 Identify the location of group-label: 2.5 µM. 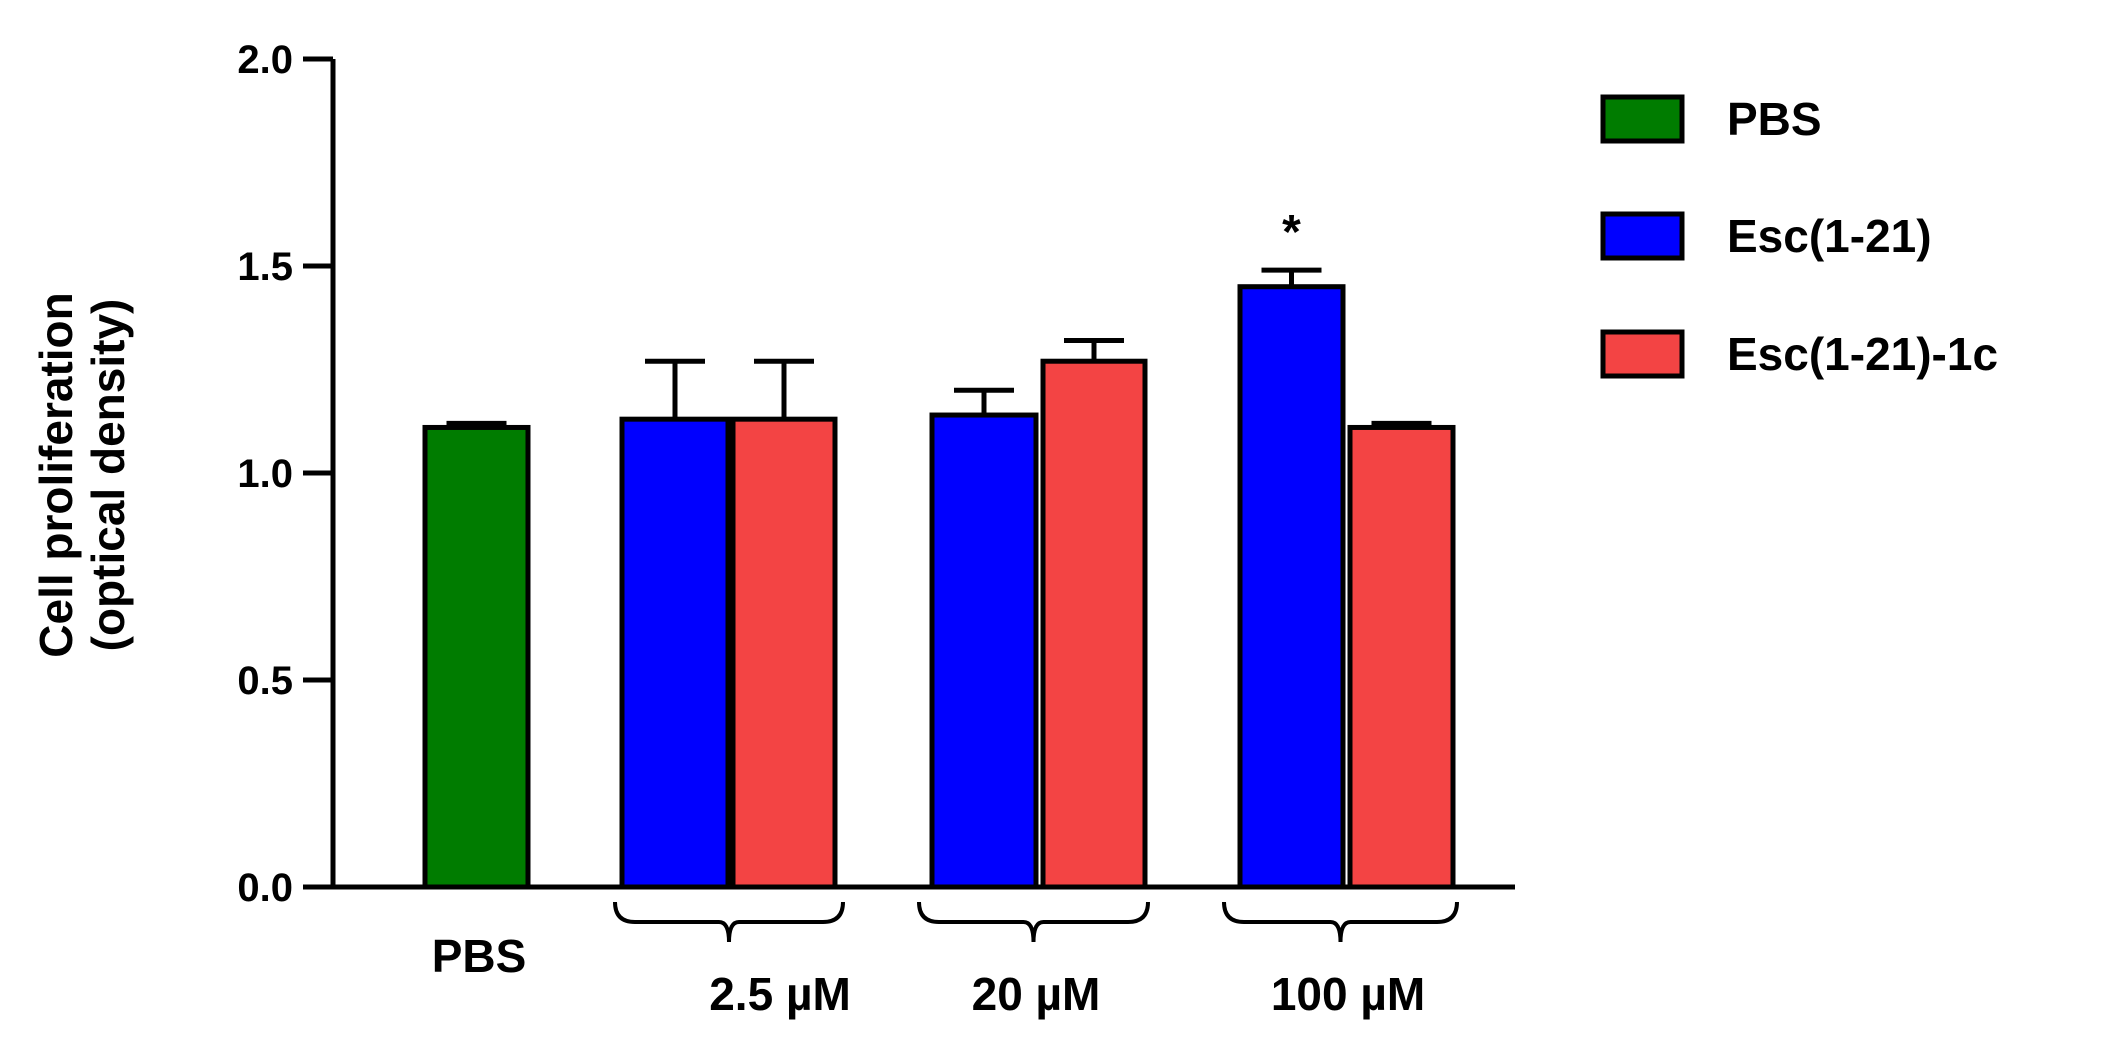
(780, 994).